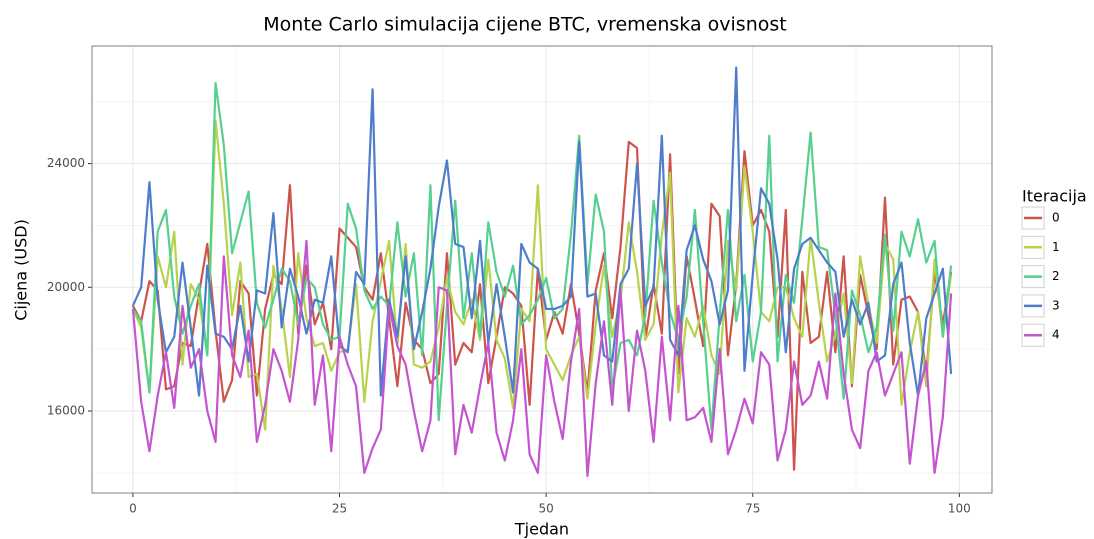  Describe the element at coordinates (752, 509) in the screenshot. I see `x-tick-label: 75` at that location.